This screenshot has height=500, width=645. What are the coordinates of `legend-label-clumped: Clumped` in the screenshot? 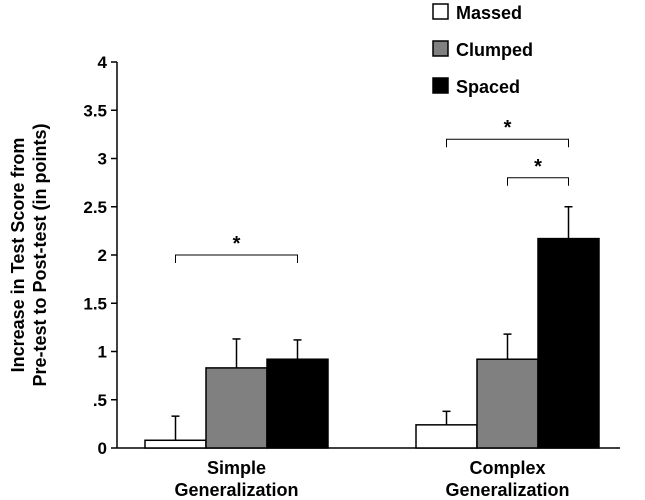 It's located at (494, 50).